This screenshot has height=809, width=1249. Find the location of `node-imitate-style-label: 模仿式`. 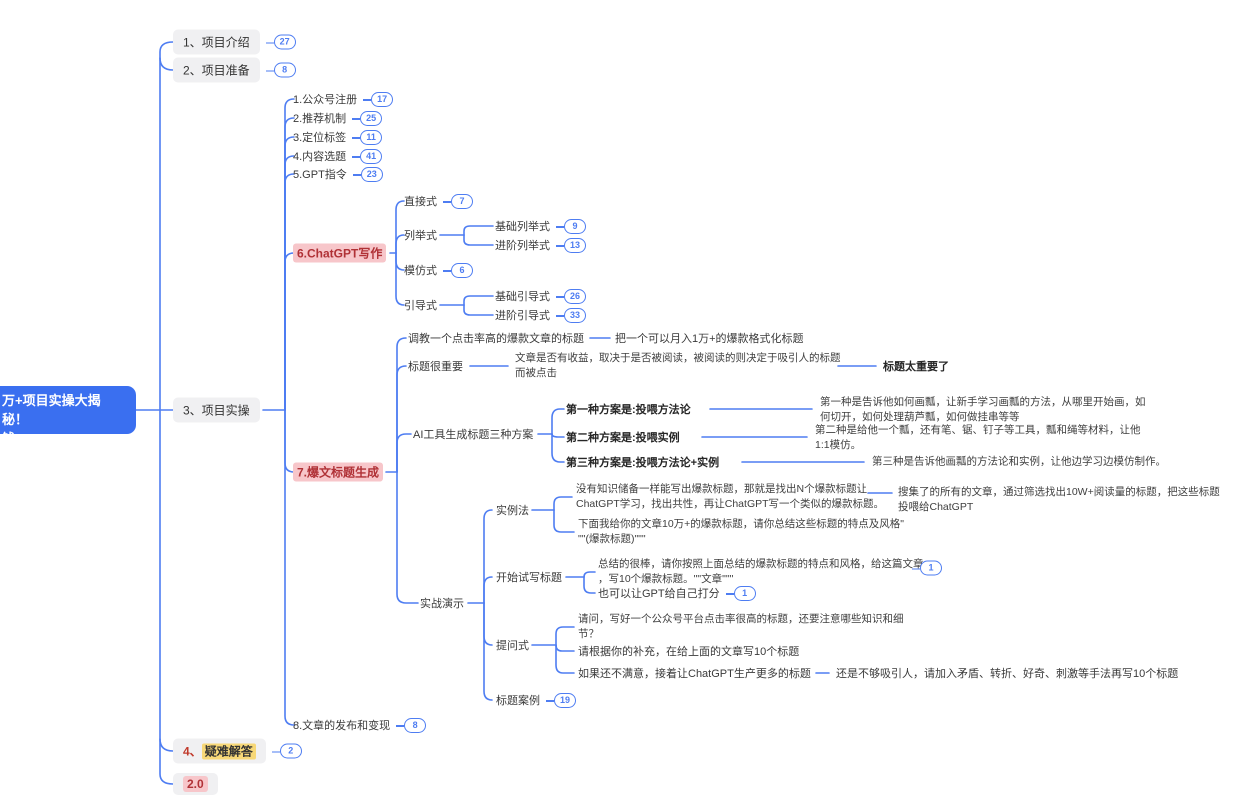

node-imitate-style-label: 模仿式 is located at coordinates (420, 271).